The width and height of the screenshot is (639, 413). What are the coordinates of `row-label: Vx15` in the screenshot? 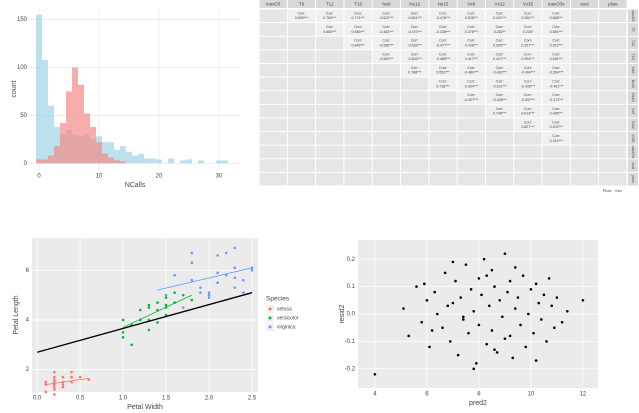 It's located at (633, 138).